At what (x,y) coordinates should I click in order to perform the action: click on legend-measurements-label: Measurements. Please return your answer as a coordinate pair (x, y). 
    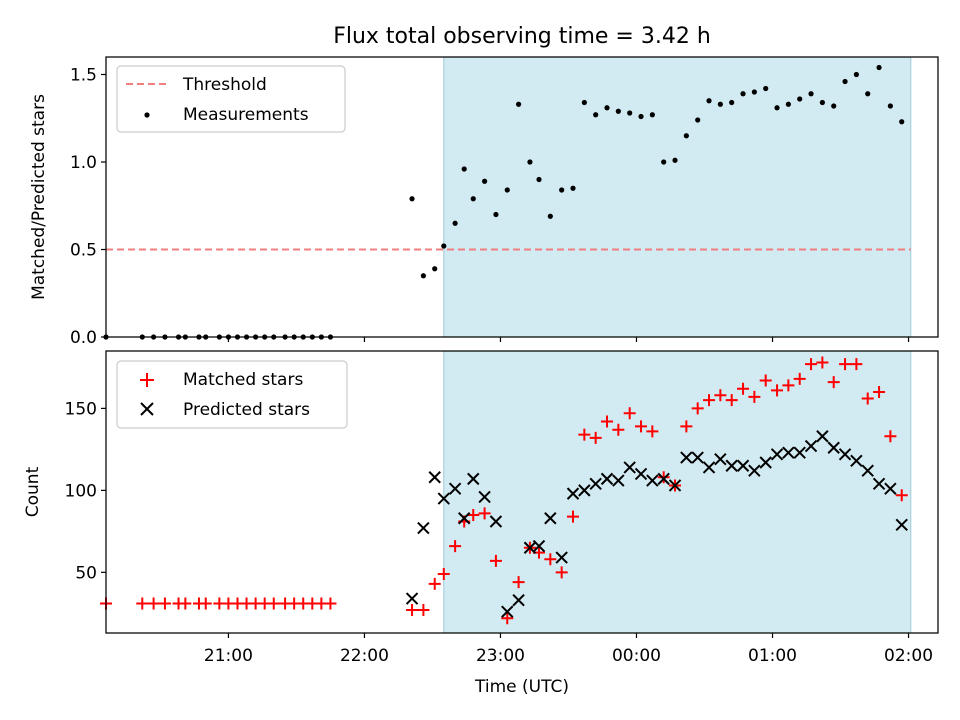
    Looking at the image, I should click on (246, 115).